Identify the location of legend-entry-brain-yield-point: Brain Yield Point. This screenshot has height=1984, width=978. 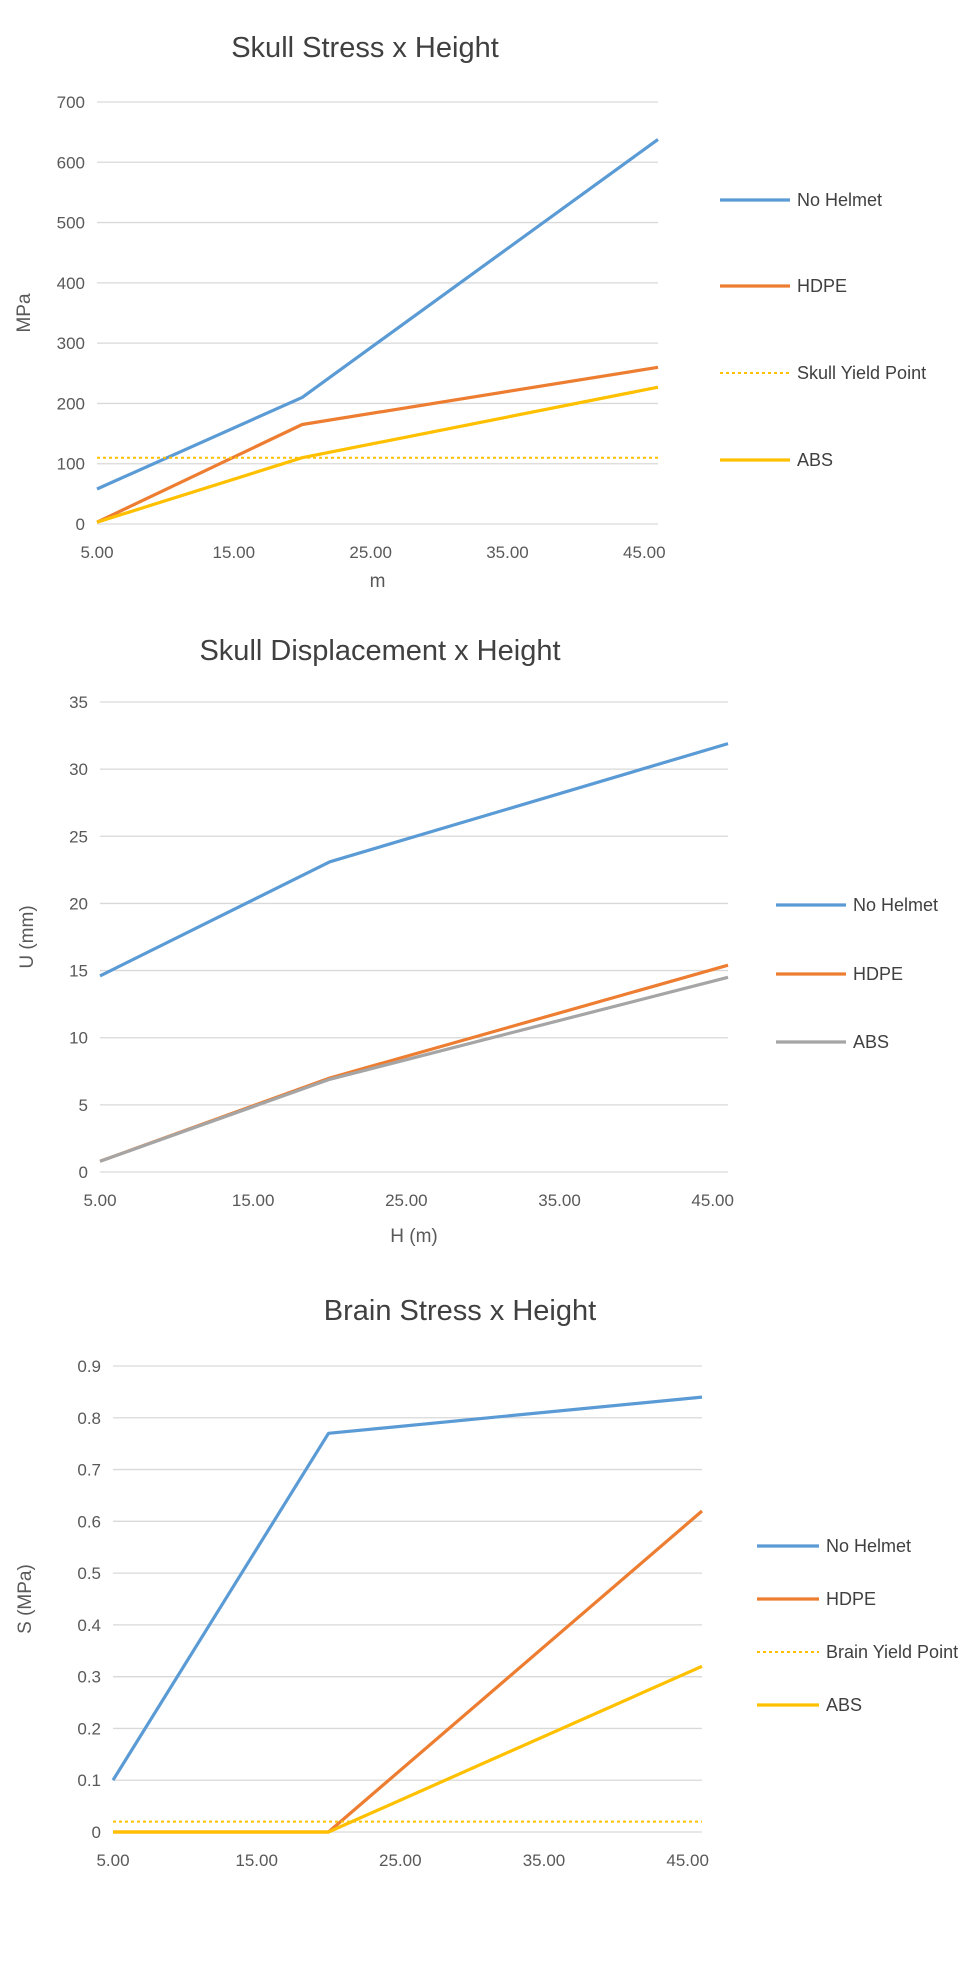
(892, 1652).